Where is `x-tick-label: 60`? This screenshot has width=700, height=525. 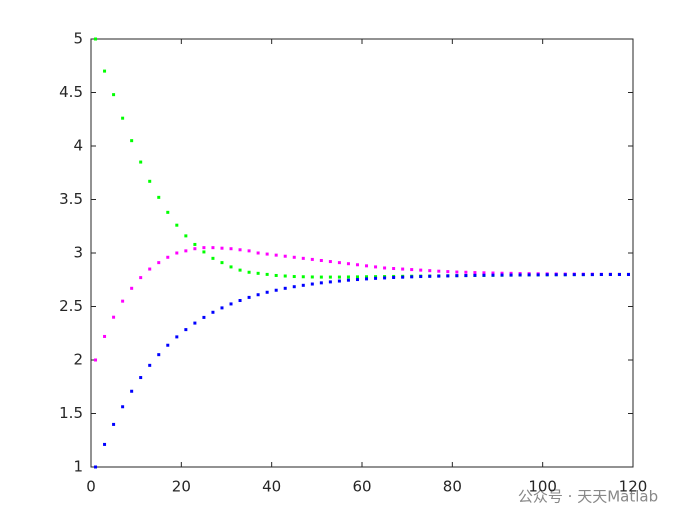
x-tick-label: 60 is located at coordinates (361, 487).